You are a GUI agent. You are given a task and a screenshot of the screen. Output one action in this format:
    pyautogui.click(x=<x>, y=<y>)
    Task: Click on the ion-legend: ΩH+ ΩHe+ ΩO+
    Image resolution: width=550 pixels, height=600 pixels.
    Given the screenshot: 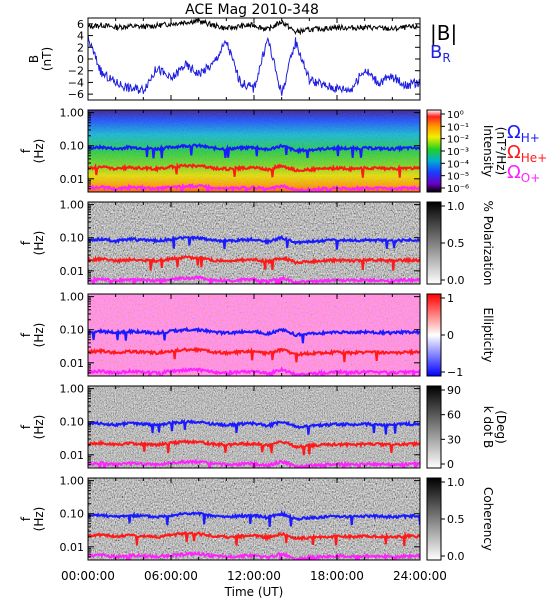 What is the action you would take?
    pyautogui.click(x=527, y=153)
    